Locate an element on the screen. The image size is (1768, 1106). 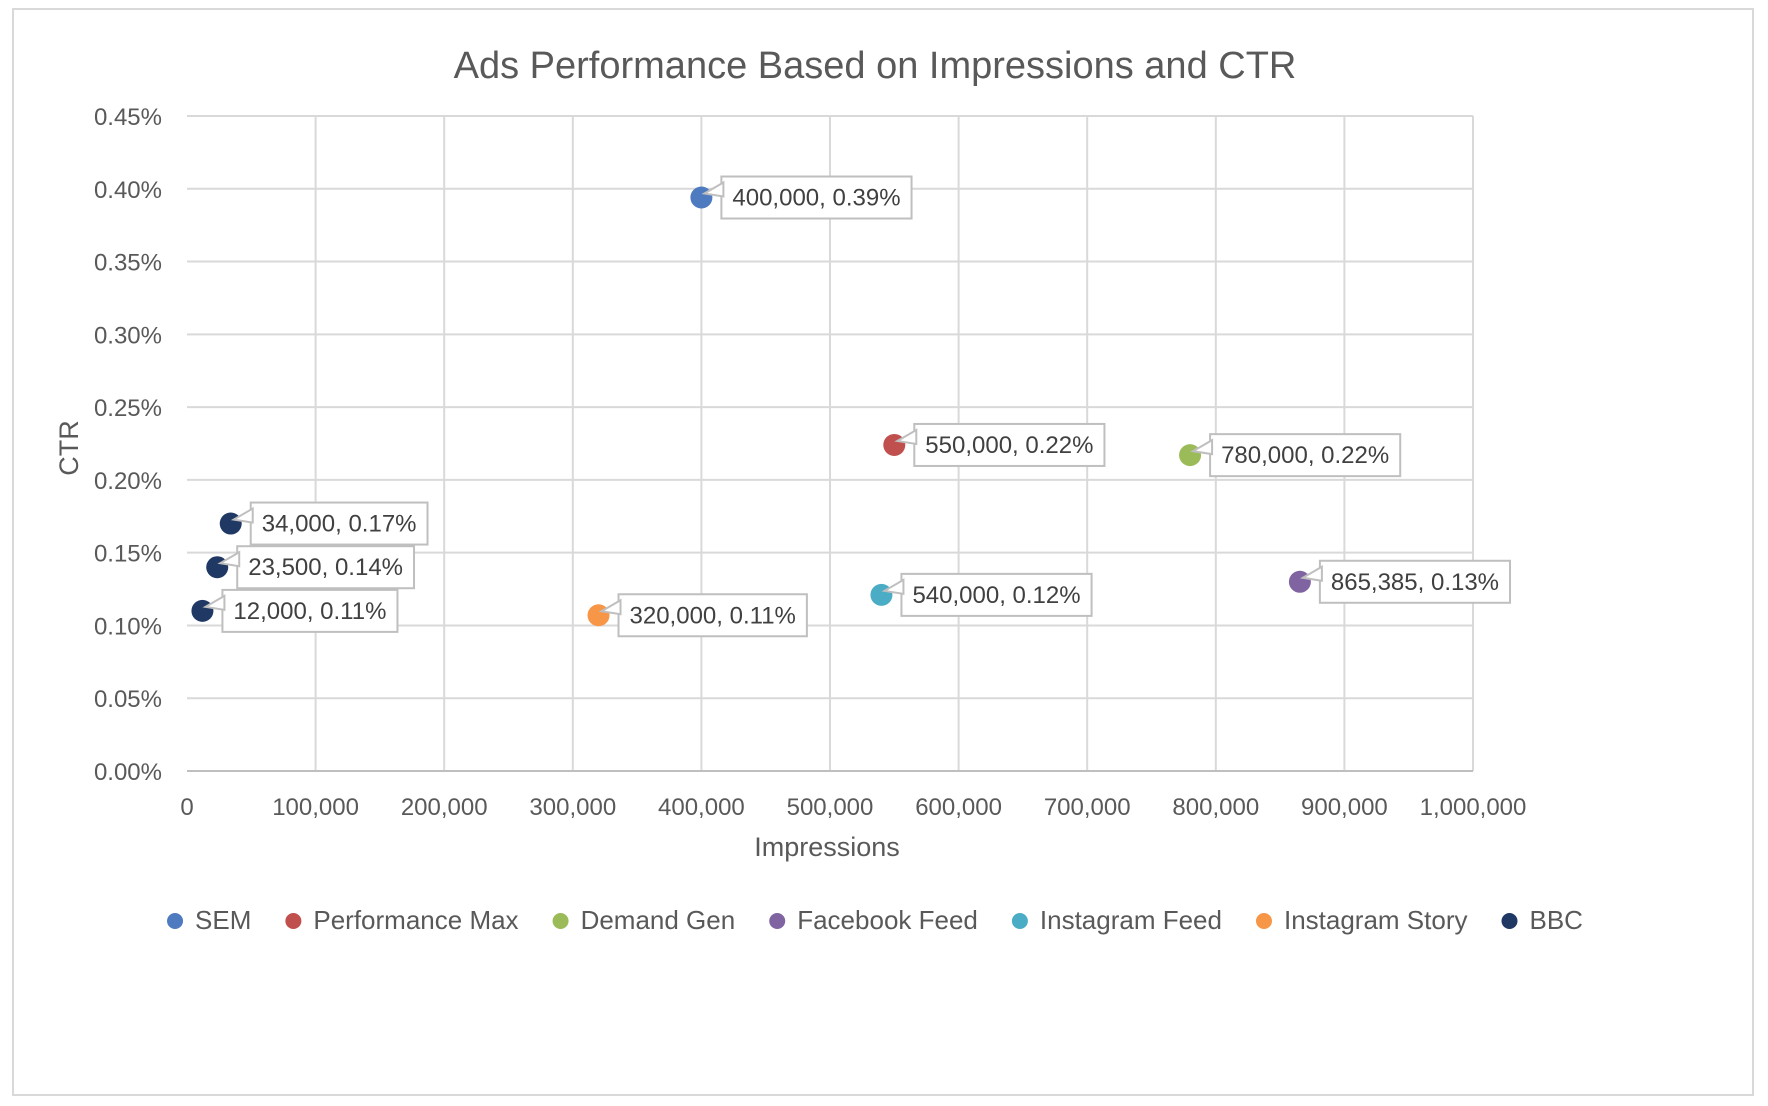
data-label: 865,385, 0.13% is located at coordinates (1405, 581).